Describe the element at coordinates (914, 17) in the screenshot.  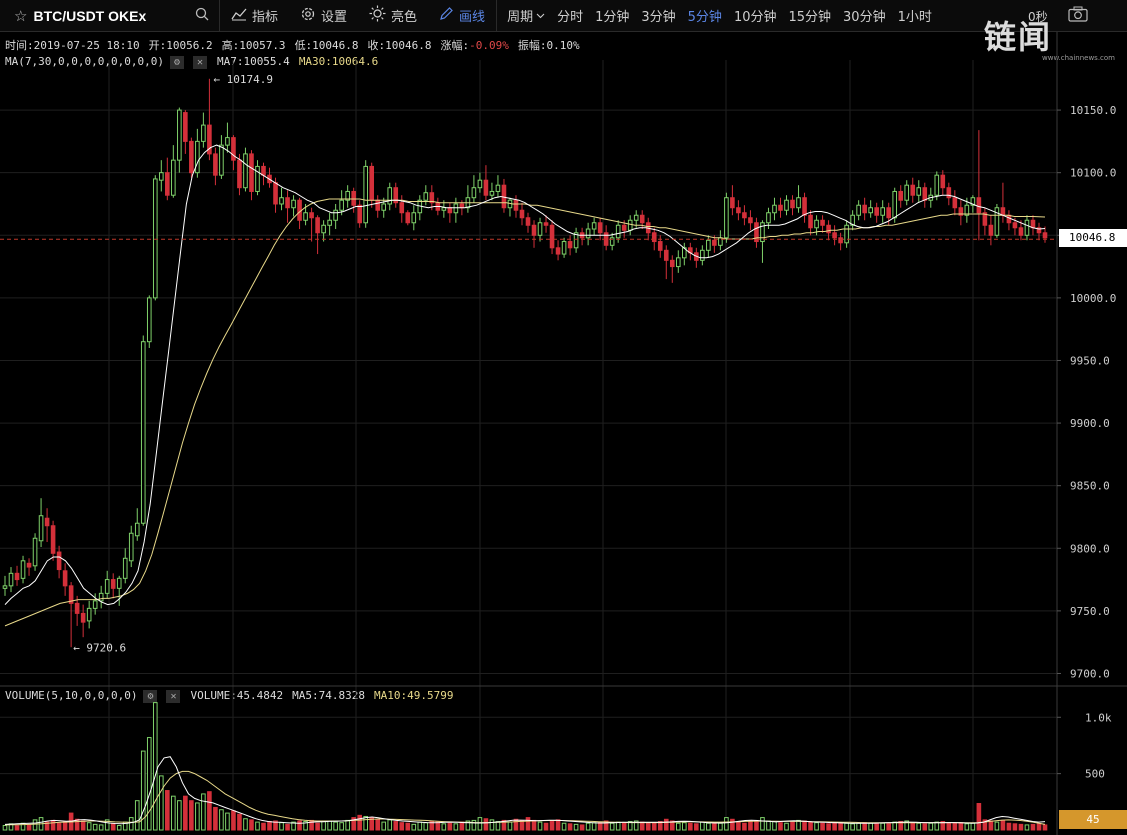
I see `period-1hour: 1小时` at that location.